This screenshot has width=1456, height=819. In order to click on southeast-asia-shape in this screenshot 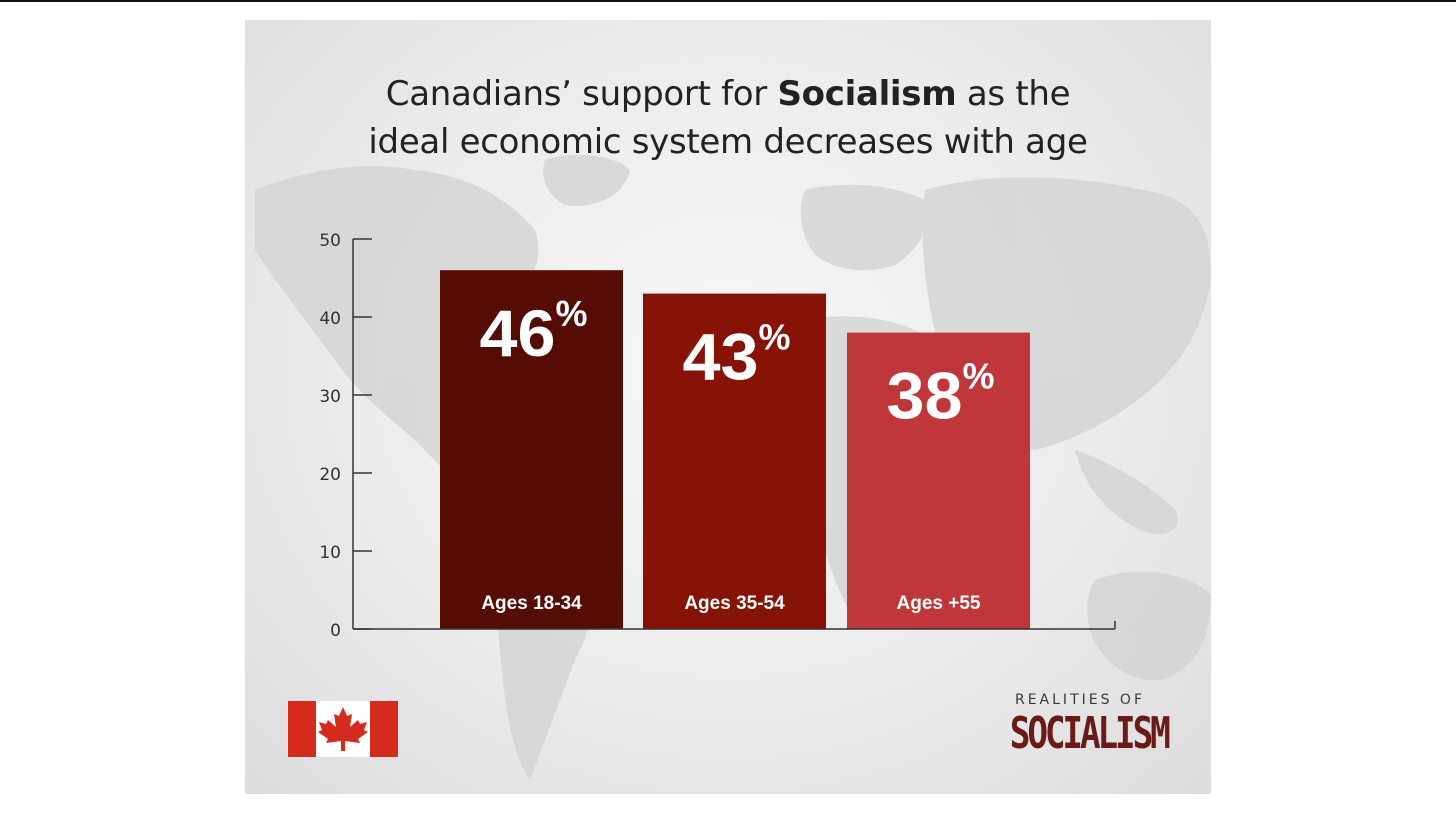, I will do `click(1126, 492)`.